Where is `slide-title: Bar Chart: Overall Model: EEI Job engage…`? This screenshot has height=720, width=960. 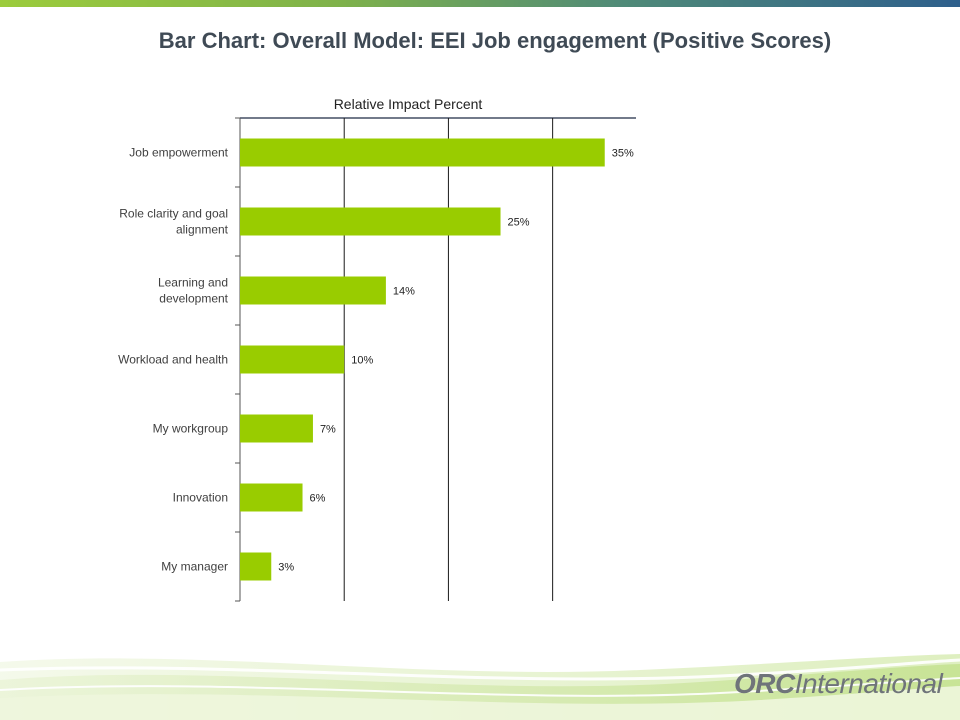
slide-title: Bar Chart: Overall Model: EEI Job engage… is located at coordinates (495, 40).